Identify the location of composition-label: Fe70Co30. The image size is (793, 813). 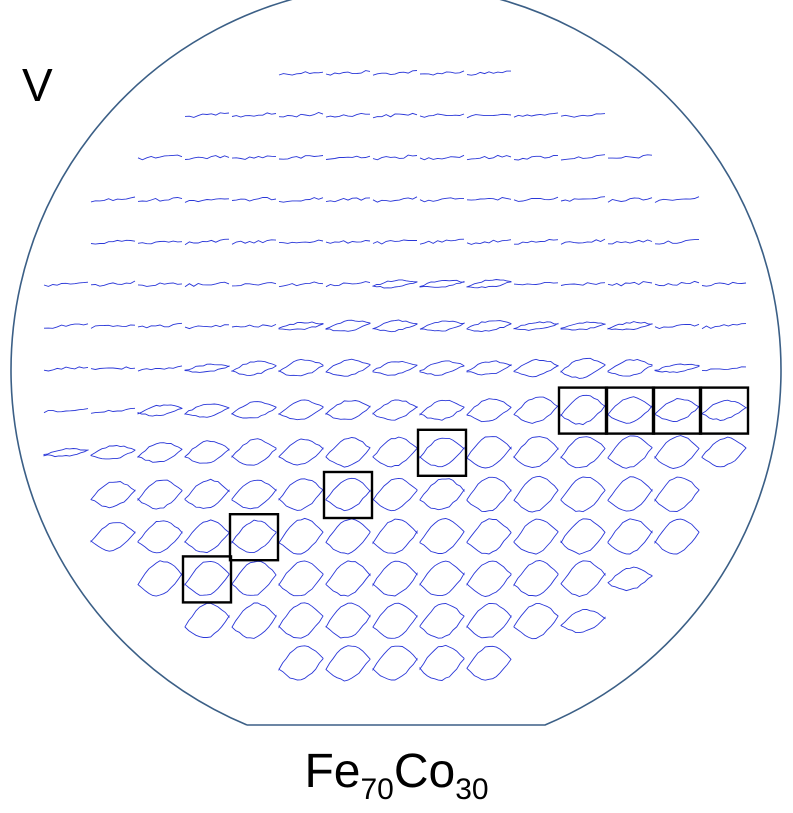
(396, 775).